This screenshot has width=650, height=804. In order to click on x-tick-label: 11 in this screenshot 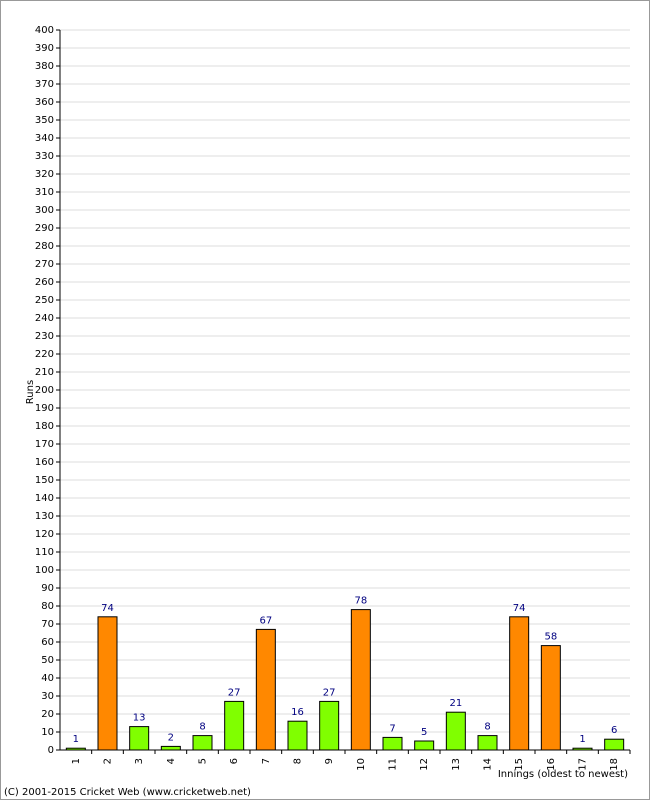, I will do `click(393, 764)`.